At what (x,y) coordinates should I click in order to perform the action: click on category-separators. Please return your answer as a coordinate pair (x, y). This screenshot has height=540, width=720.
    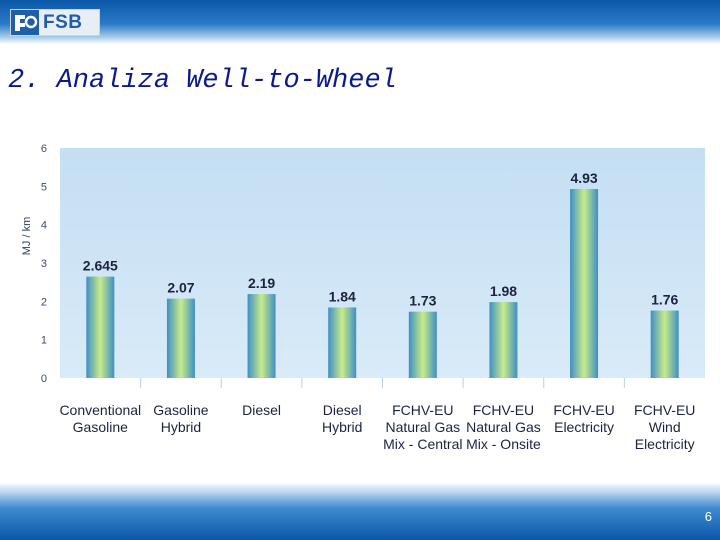
    Looking at the image, I should click on (382, 383).